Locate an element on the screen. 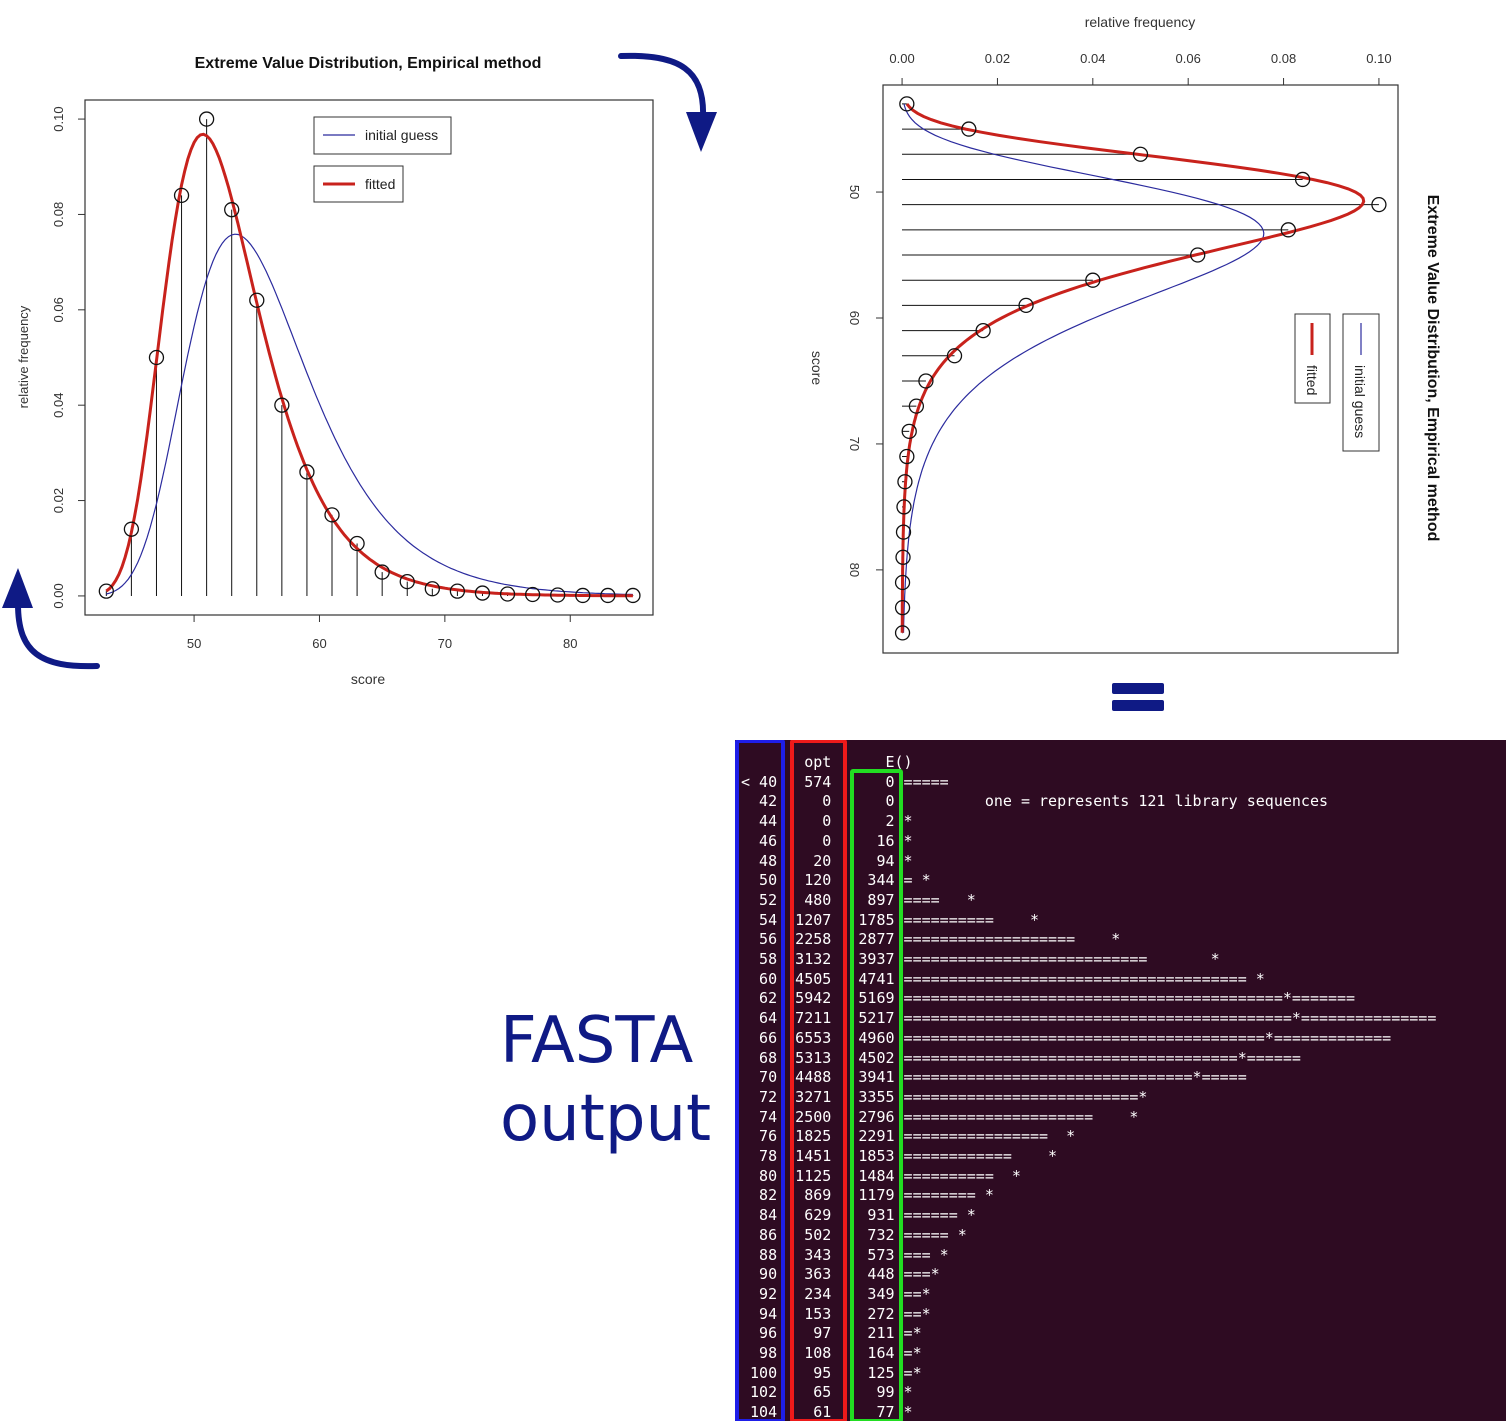 The width and height of the screenshot is (1506, 1426). right-freq-tick-label: 0.00 is located at coordinates (901, 58).